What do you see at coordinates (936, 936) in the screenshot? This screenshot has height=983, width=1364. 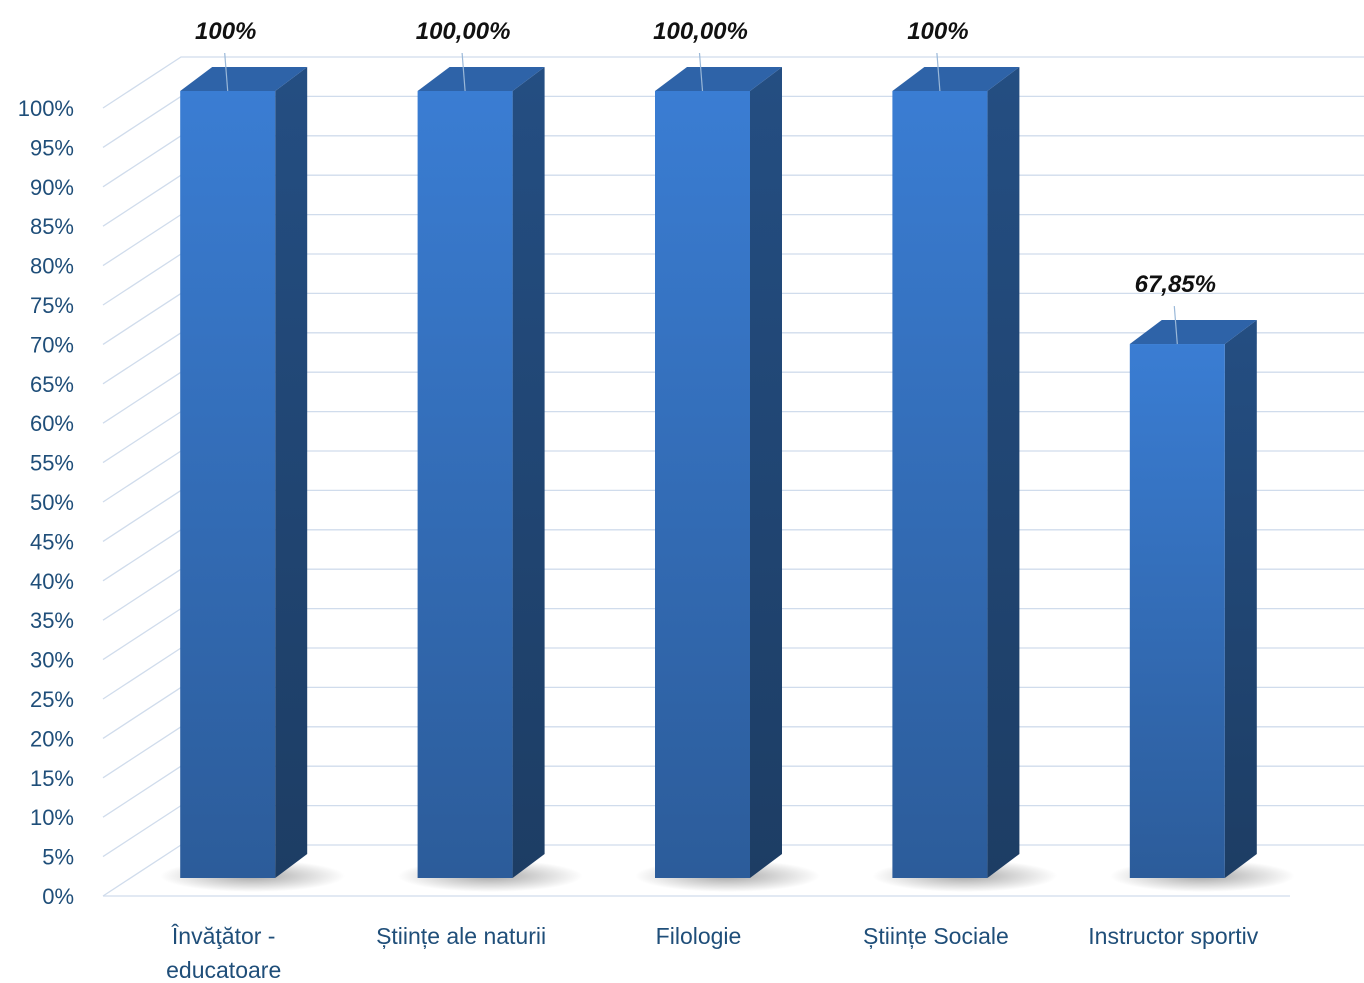 I see `category-label: Științe Sociale` at bounding box center [936, 936].